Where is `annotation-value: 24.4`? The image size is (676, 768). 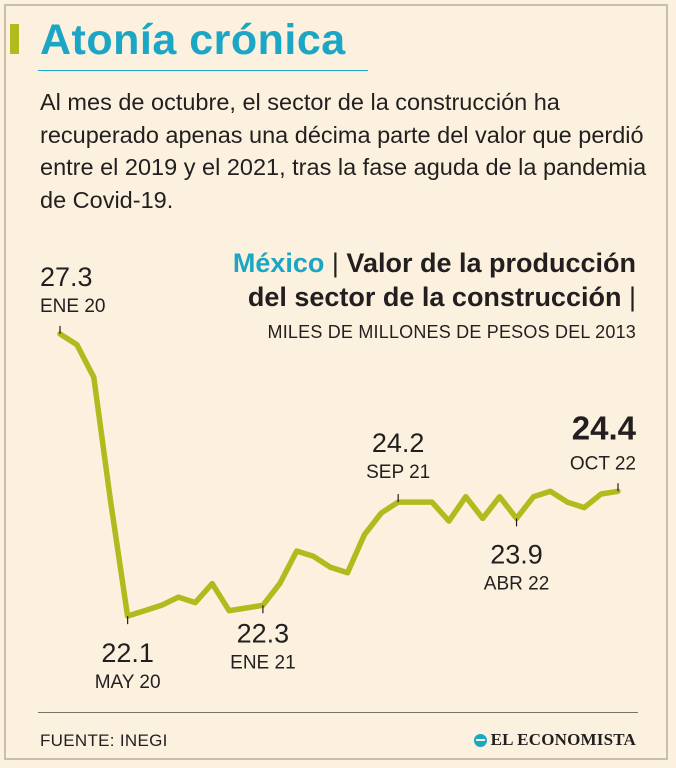
annotation-value: 24.4 is located at coordinates (604, 427).